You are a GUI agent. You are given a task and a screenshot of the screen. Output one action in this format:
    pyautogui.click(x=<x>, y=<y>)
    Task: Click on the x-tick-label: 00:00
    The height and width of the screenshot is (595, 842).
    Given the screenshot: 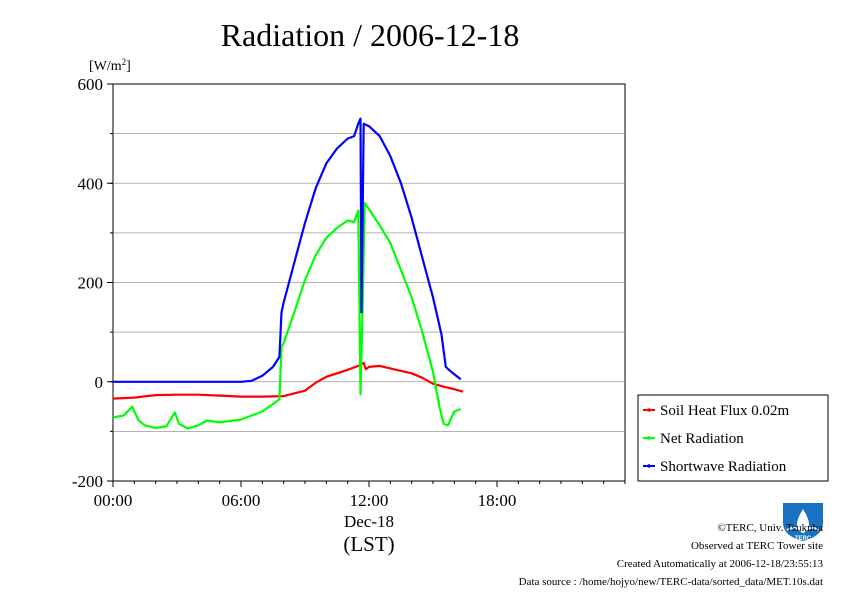 What is the action you would take?
    pyautogui.click(x=113, y=500)
    